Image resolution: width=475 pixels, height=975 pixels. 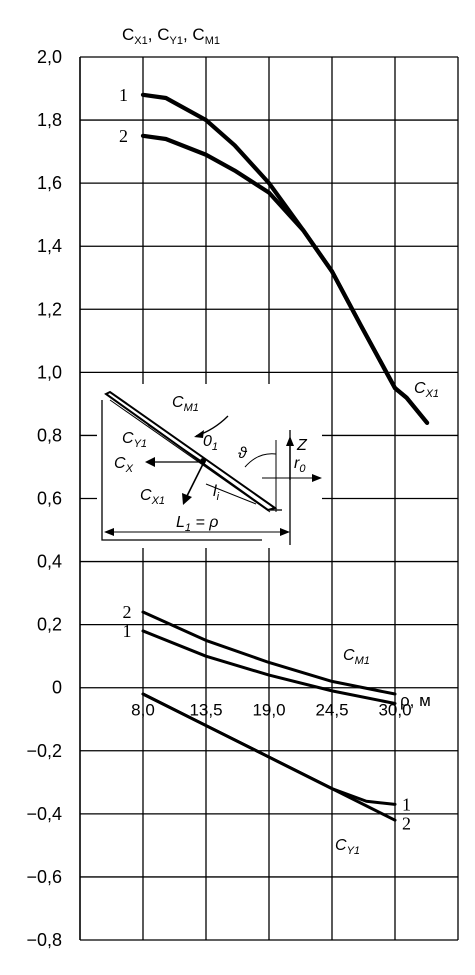 What do you see at coordinates (195, 480) in the screenshot?
I see `inset-cx1-arrow` at bounding box center [195, 480].